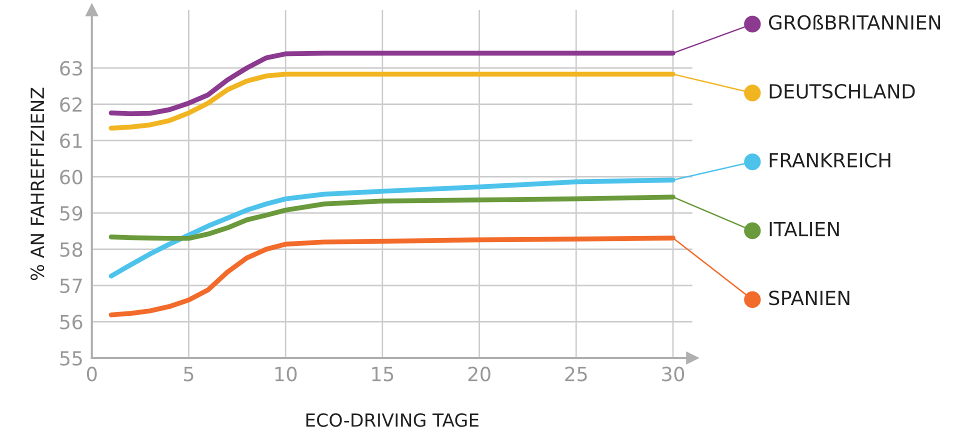 The image size is (967, 435). Describe the element at coordinates (71, 68) in the screenshot. I see `y-tick-label: 63` at that location.